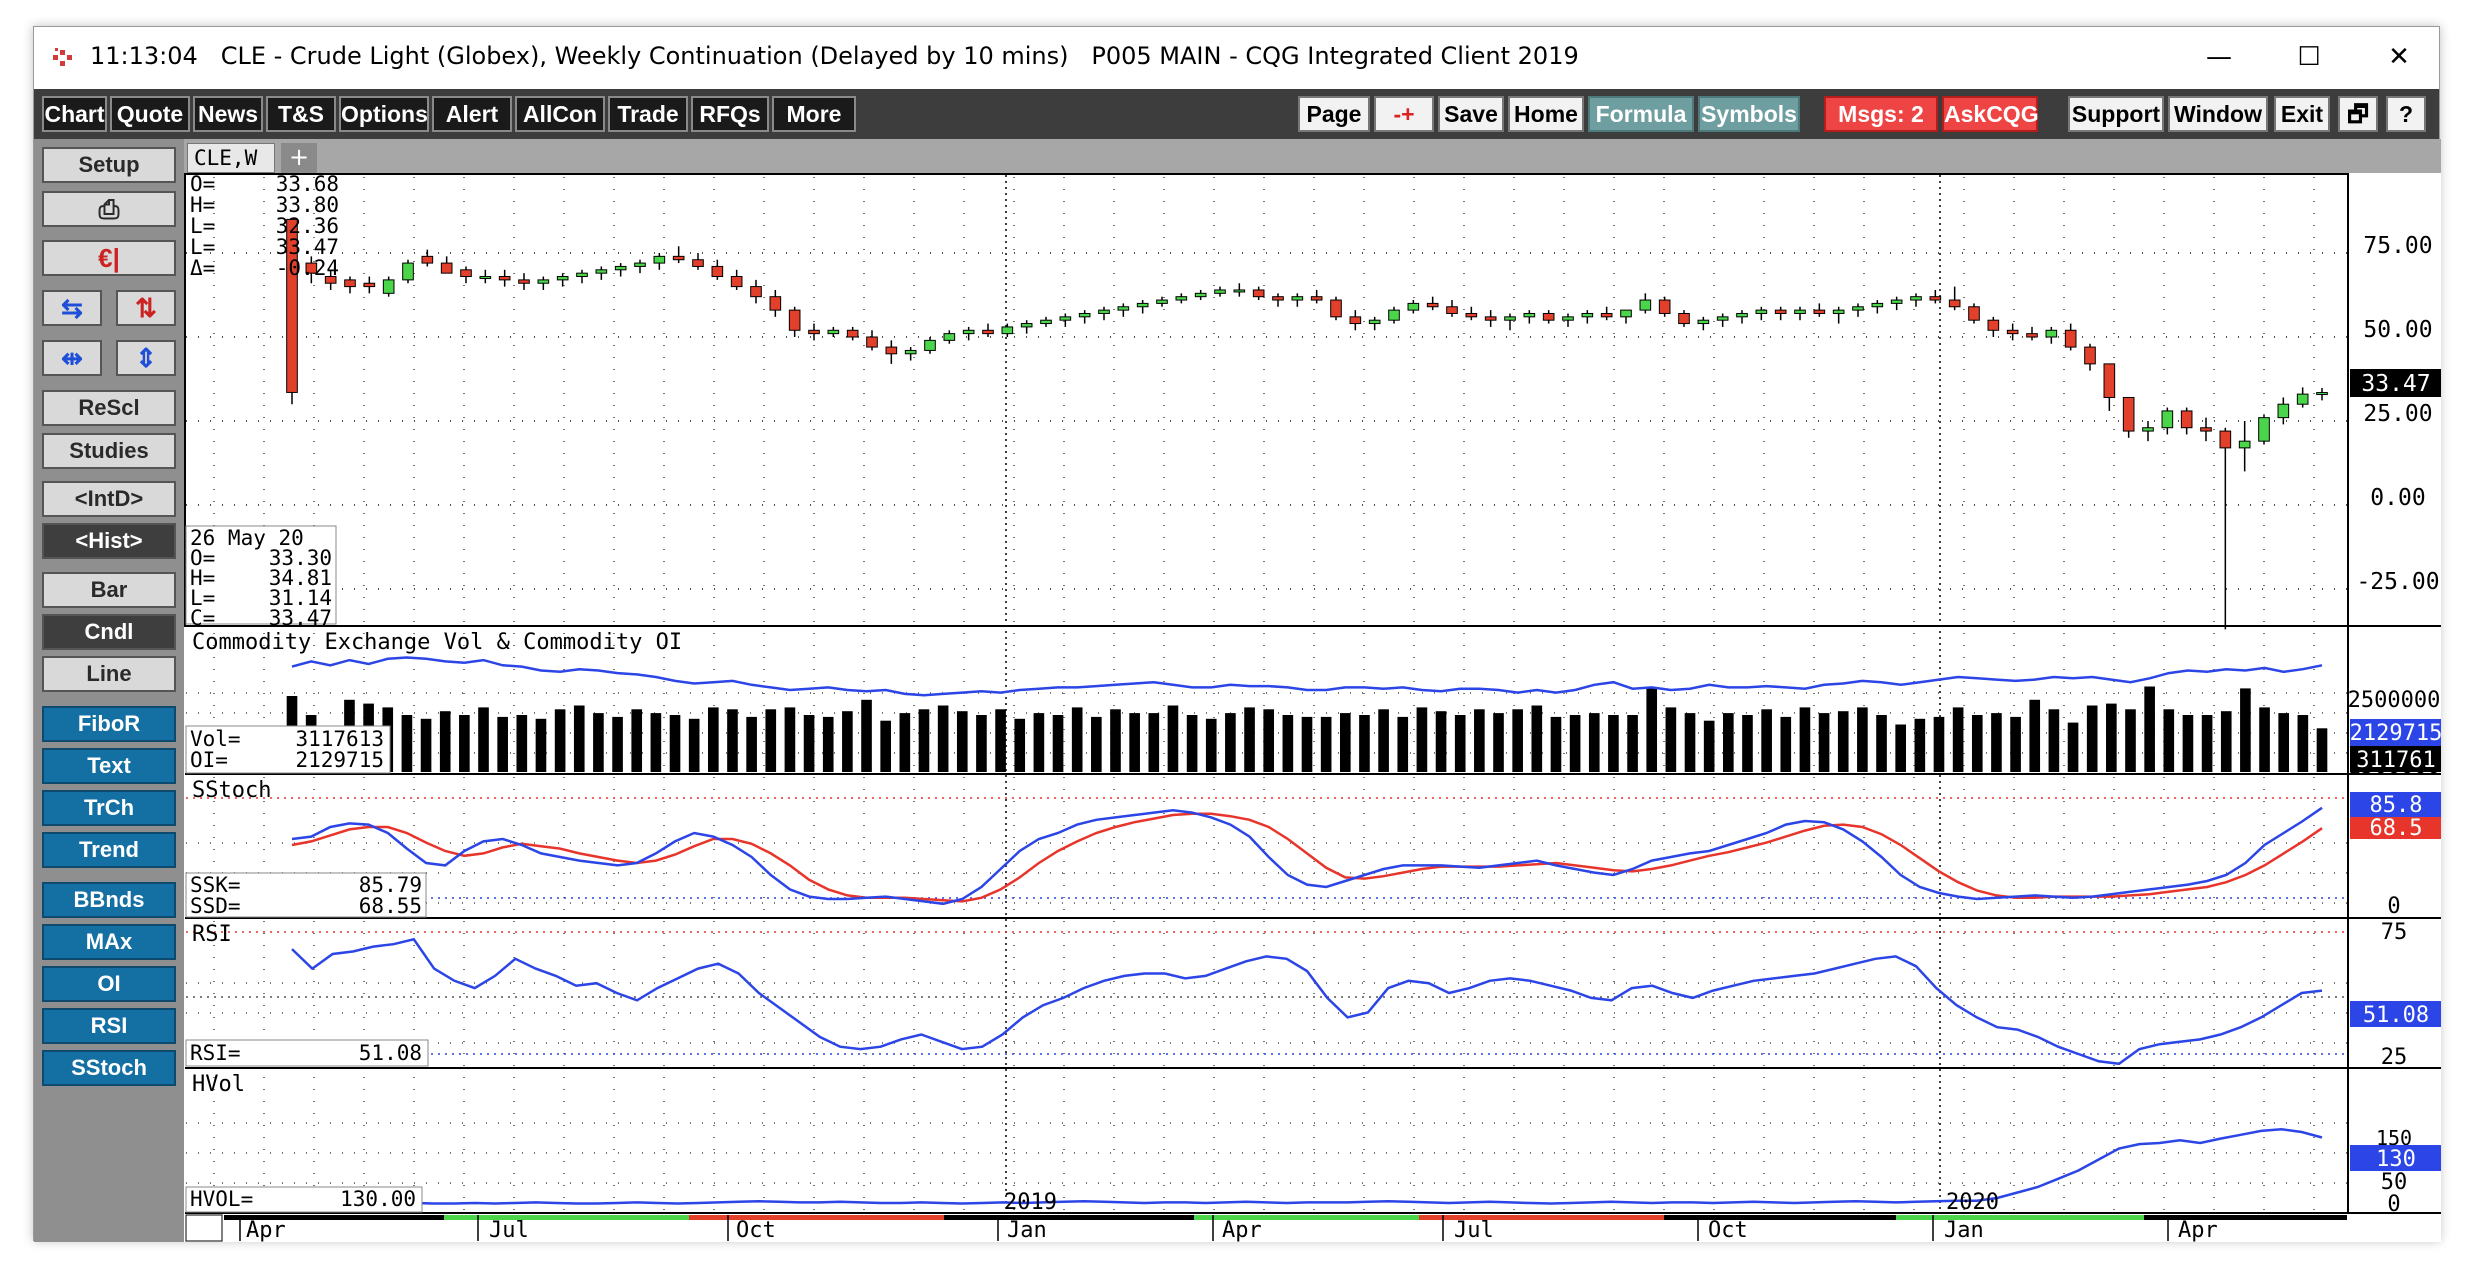 Image resolution: width=2474 pixels, height=1280 pixels. I want to click on chart-button: Chart, so click(74, 114).